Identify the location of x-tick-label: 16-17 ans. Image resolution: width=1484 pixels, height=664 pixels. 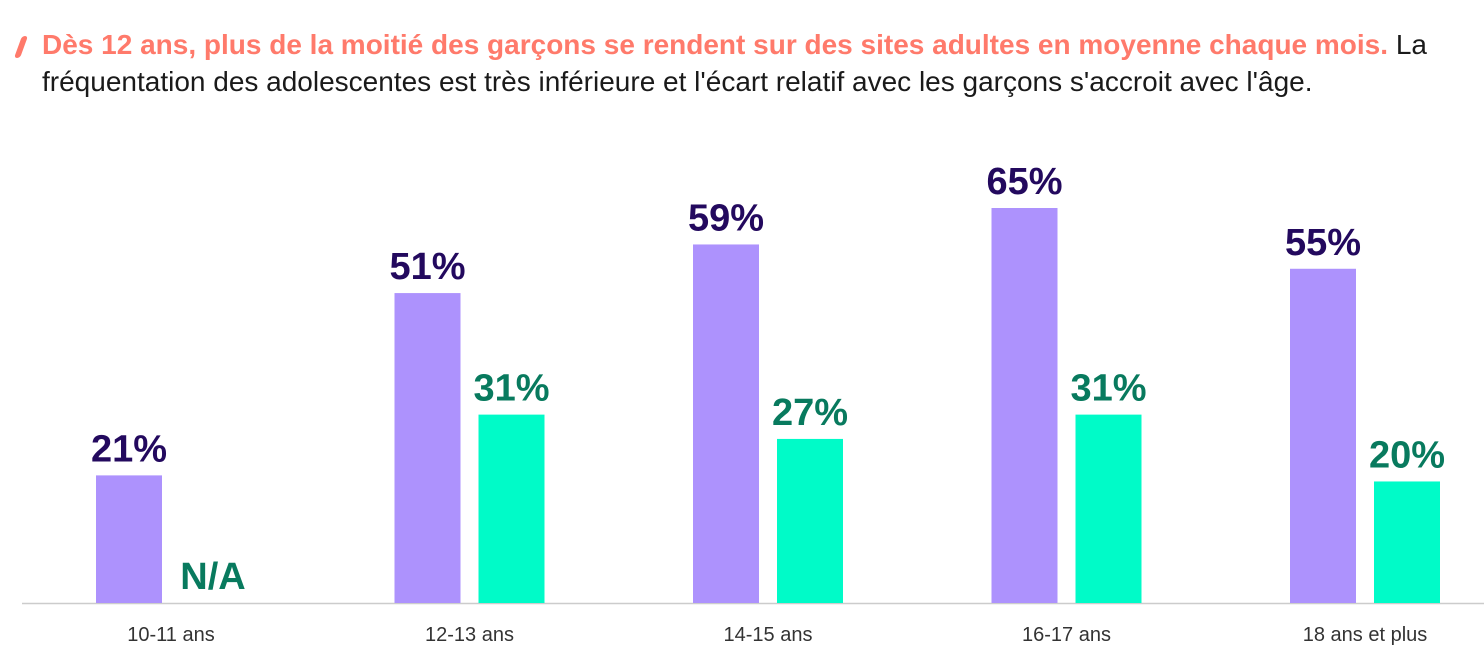
(1066, 635).